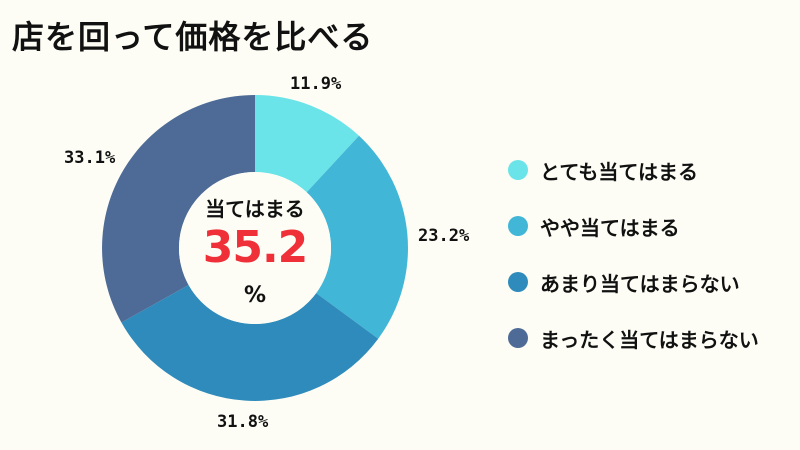  Describe the element at coordinates (640, 283) in the screenshot. I see `legend-label: あまり当てはまらない` at that location.